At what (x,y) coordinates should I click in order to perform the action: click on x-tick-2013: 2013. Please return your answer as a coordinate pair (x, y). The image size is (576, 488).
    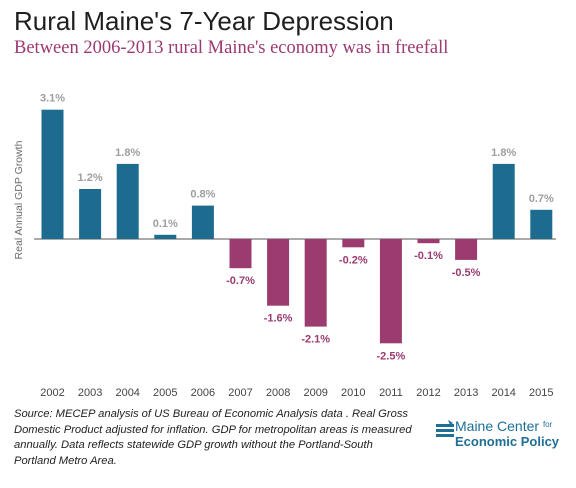
    Looking at the image, I should click on (466, 393).